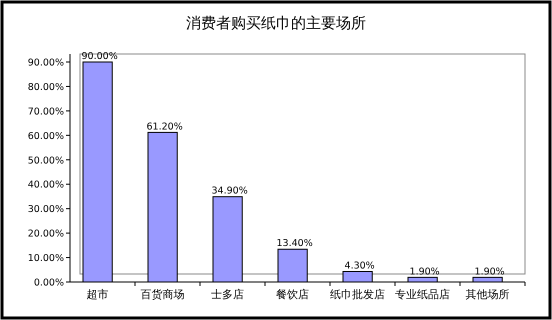  I want to click on x-tick-label: 士多店, so click(227, 294).